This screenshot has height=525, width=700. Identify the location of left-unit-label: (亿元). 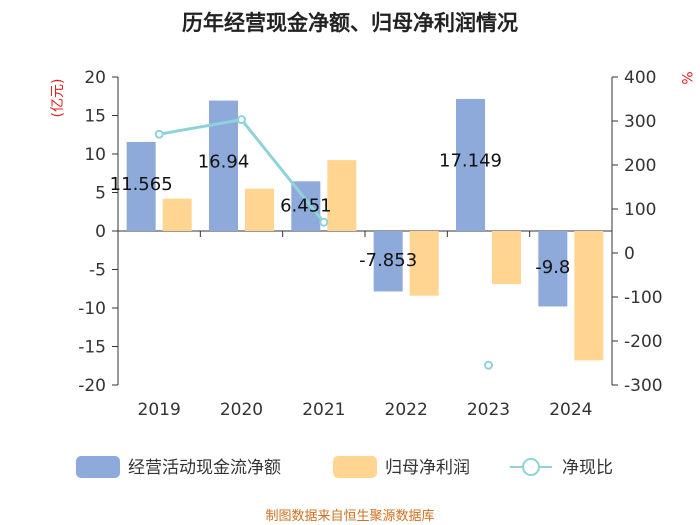
(58, 98).